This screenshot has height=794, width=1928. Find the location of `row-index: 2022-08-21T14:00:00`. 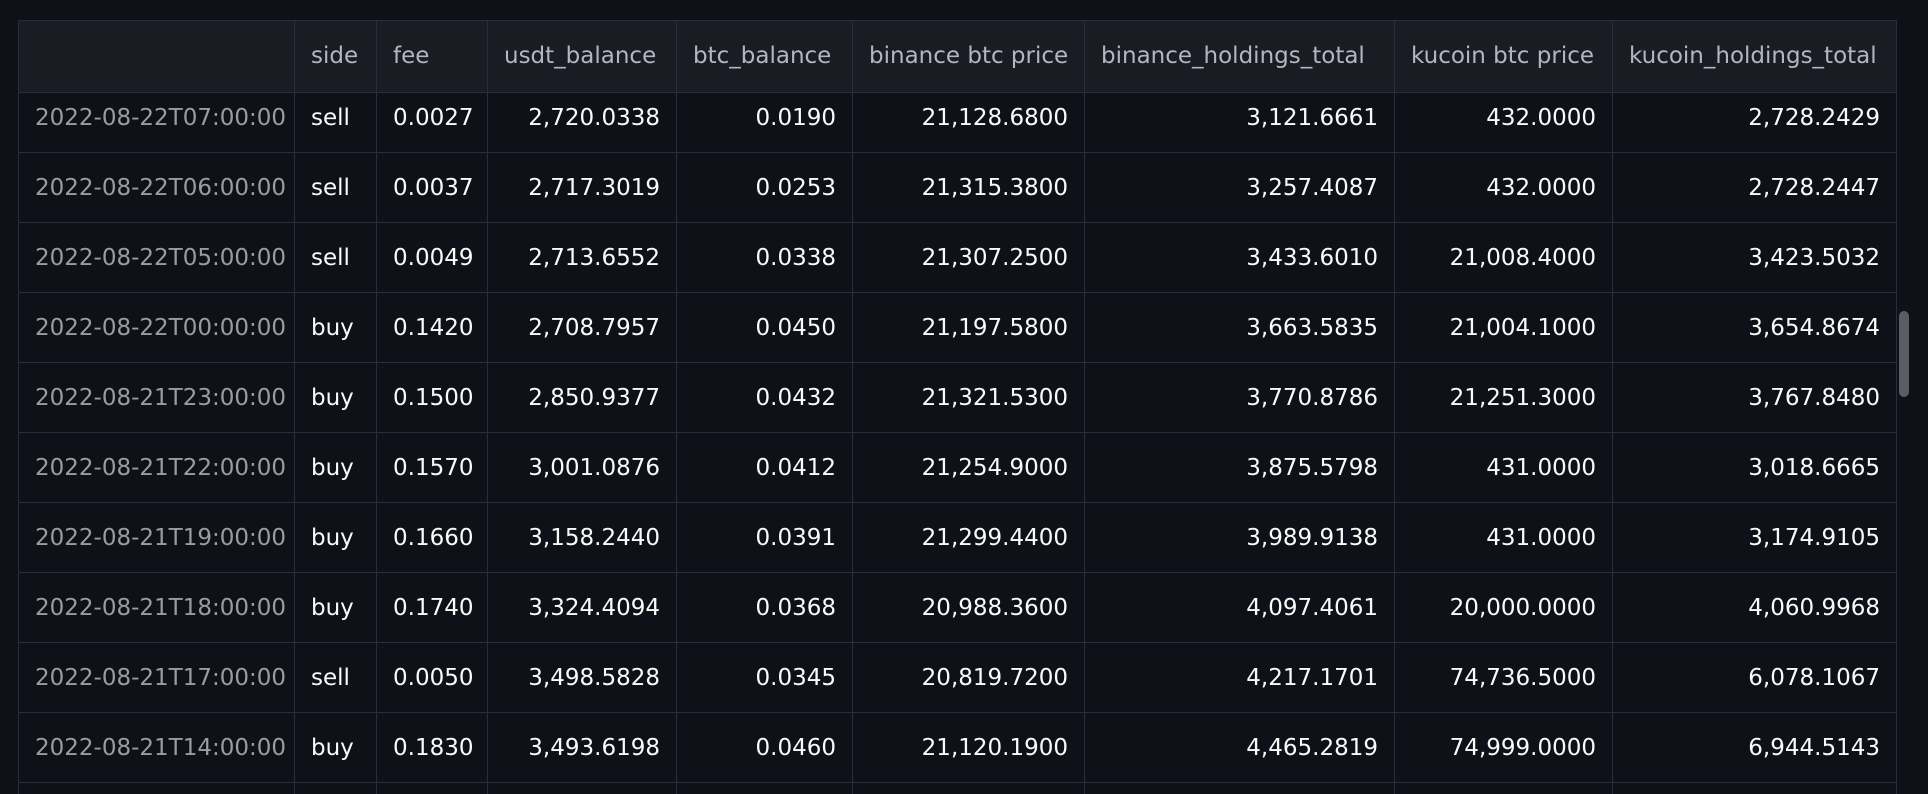

row-index: 2022-08-21T14:00:00 is located at coordinates (157, 748).